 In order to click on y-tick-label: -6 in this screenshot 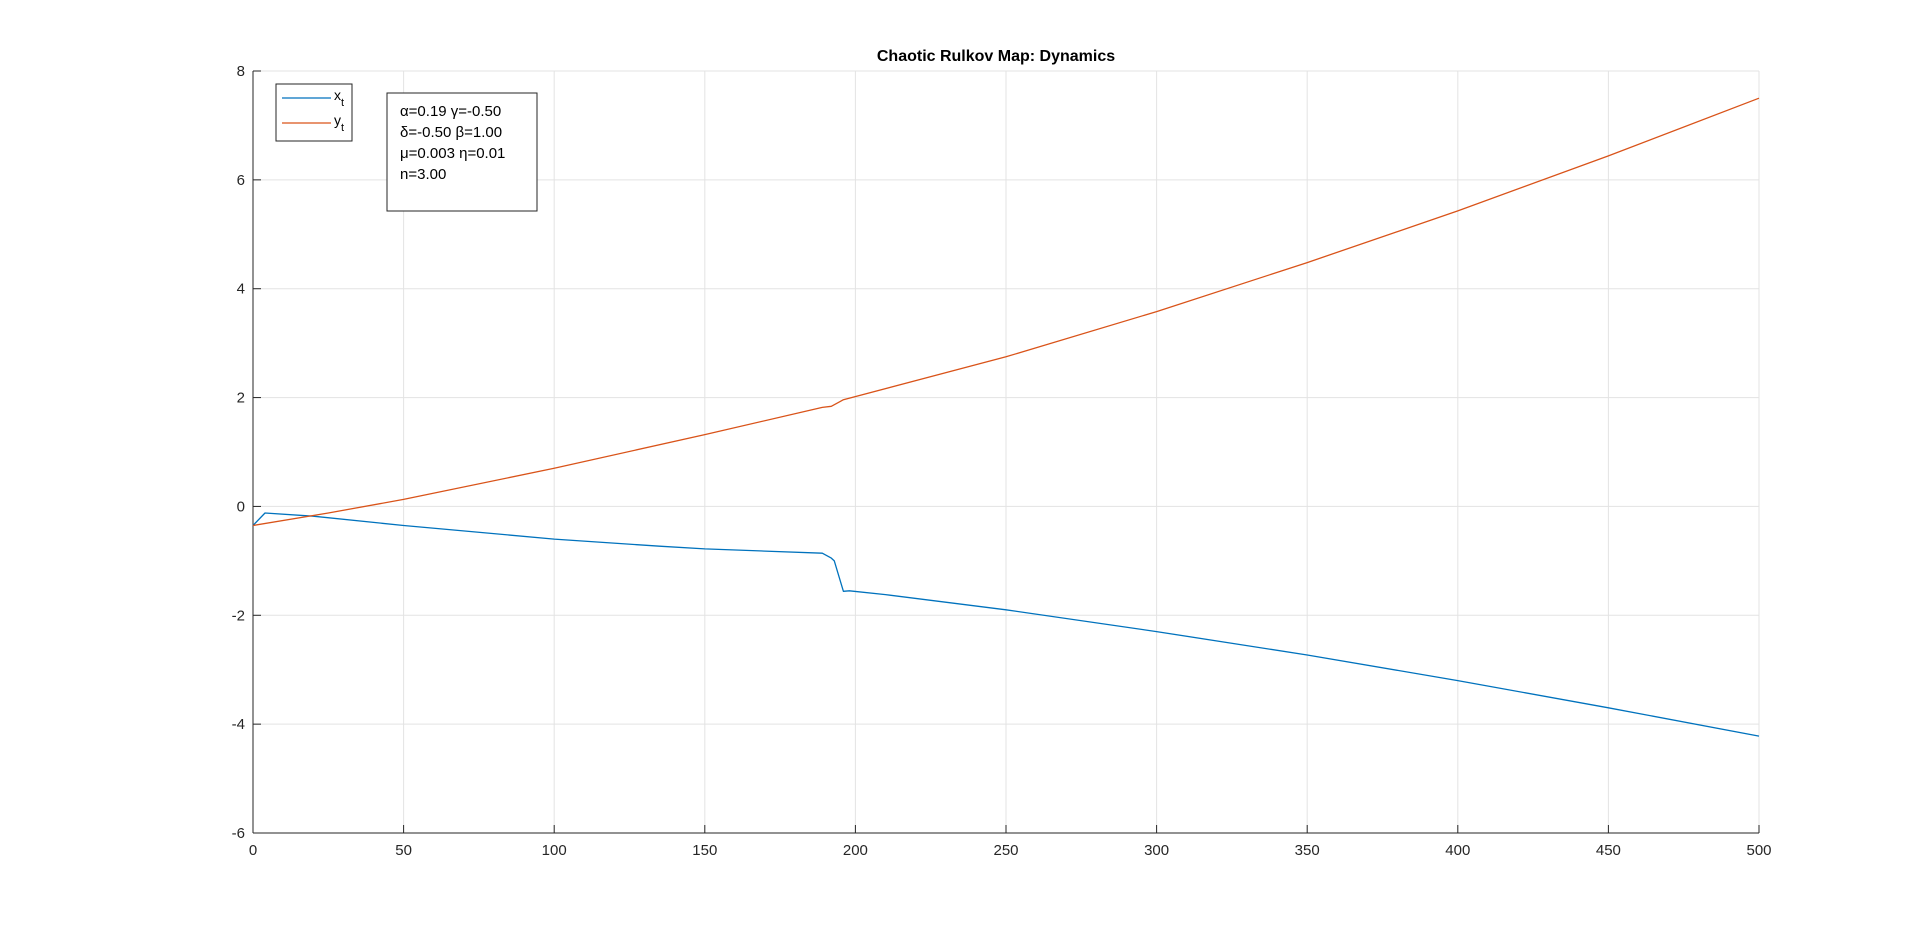, I will do `click(238, 833)`.